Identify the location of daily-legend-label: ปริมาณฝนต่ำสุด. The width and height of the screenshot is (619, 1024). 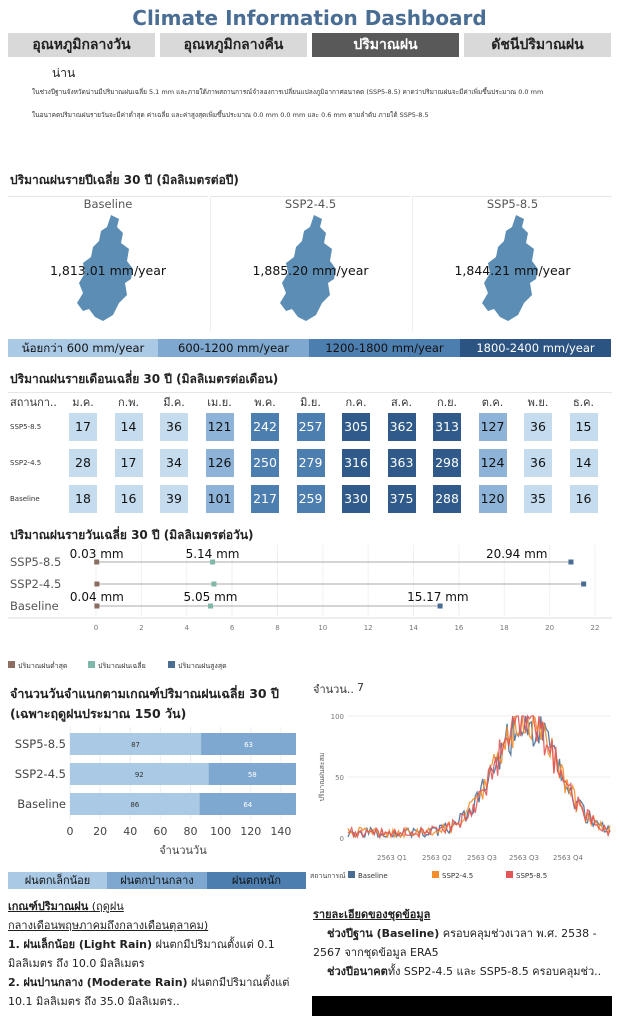
(42, 665).